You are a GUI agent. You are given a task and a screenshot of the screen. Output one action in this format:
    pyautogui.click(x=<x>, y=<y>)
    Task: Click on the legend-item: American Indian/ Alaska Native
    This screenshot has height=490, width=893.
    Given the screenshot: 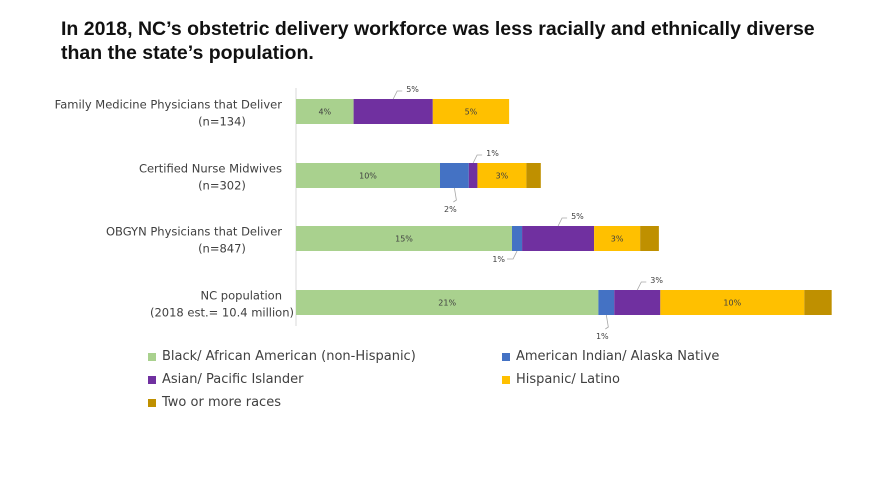 What is the action you would take?
    pyautogui.click(x=610, y=356)
    